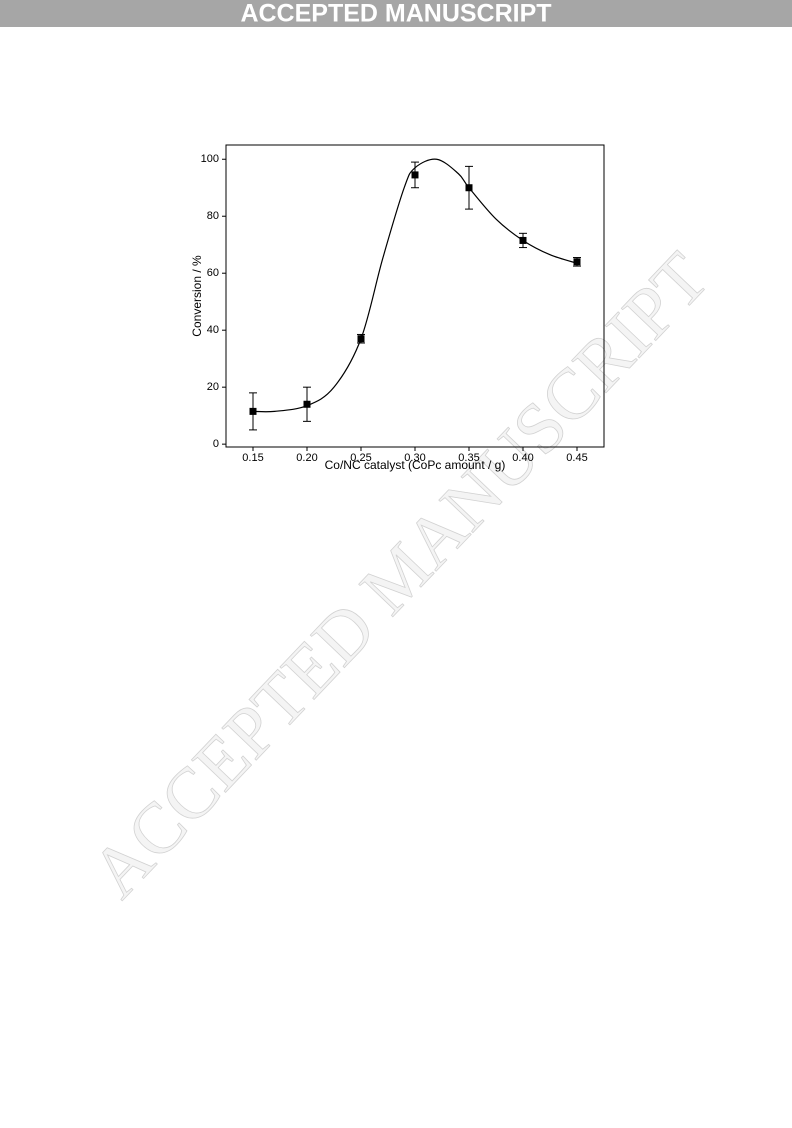 The image size is (792, 1128). Describe the element at coordinates (415, 285) in the screenshot. I see `fit-curve` at that location.